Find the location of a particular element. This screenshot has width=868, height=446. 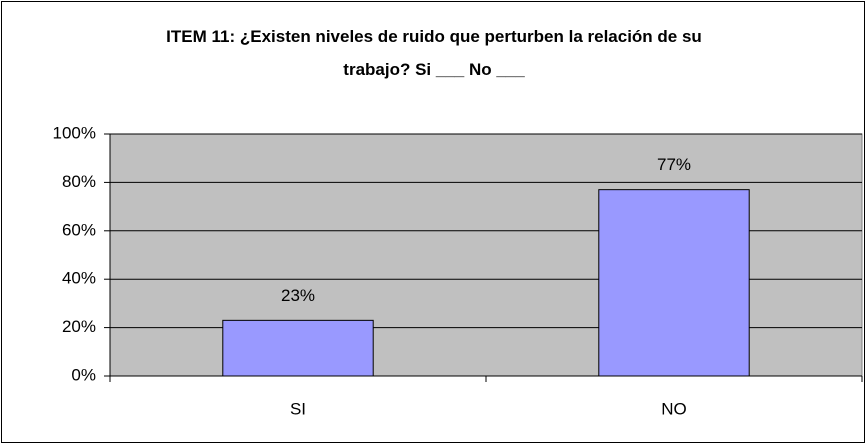

x-tick-label: NO is located at coordinates (674, 408).